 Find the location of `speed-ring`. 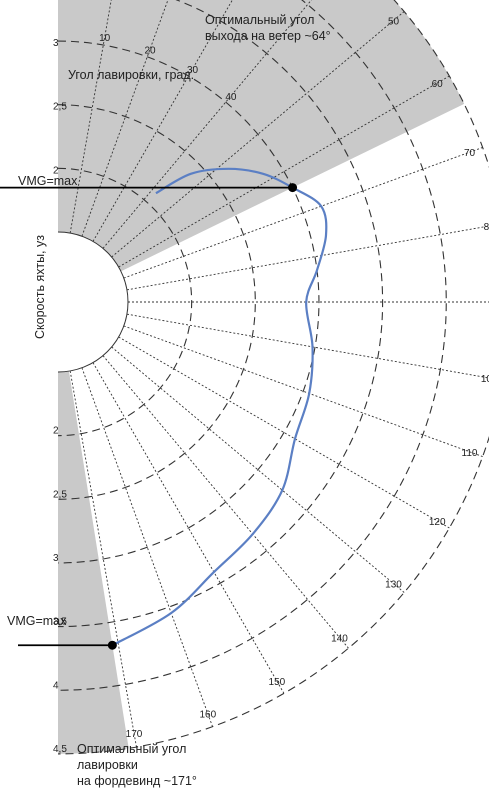

speed-ring is located at coordinates (125, 302).